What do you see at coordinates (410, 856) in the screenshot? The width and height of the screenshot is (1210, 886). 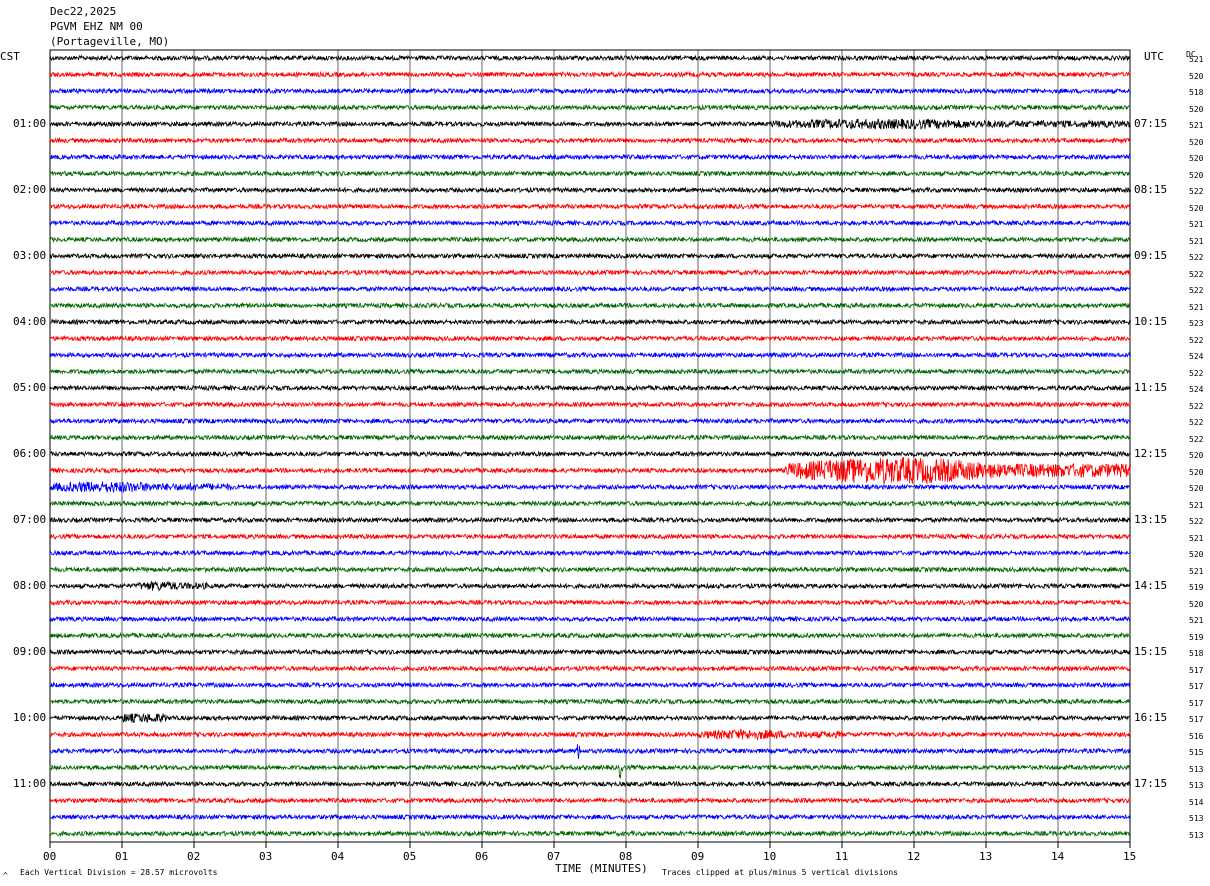 I see `x-tick-label-05: 05` at bounding box center [410, 856].